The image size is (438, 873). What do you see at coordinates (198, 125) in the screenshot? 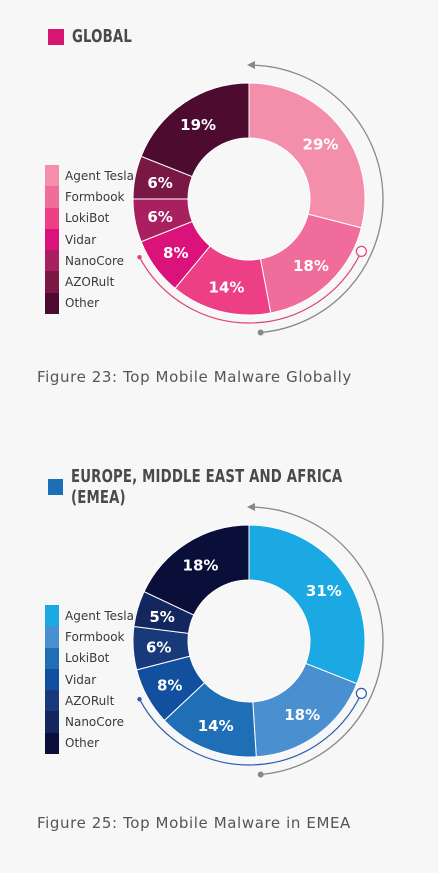
I see `slice-label: 19%` at bounding box center [198, 125].